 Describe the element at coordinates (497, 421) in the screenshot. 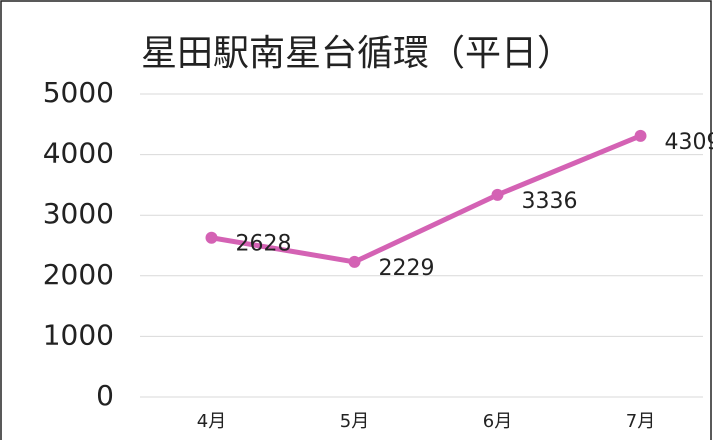

I see `x-tick-label: 6月` at that location.